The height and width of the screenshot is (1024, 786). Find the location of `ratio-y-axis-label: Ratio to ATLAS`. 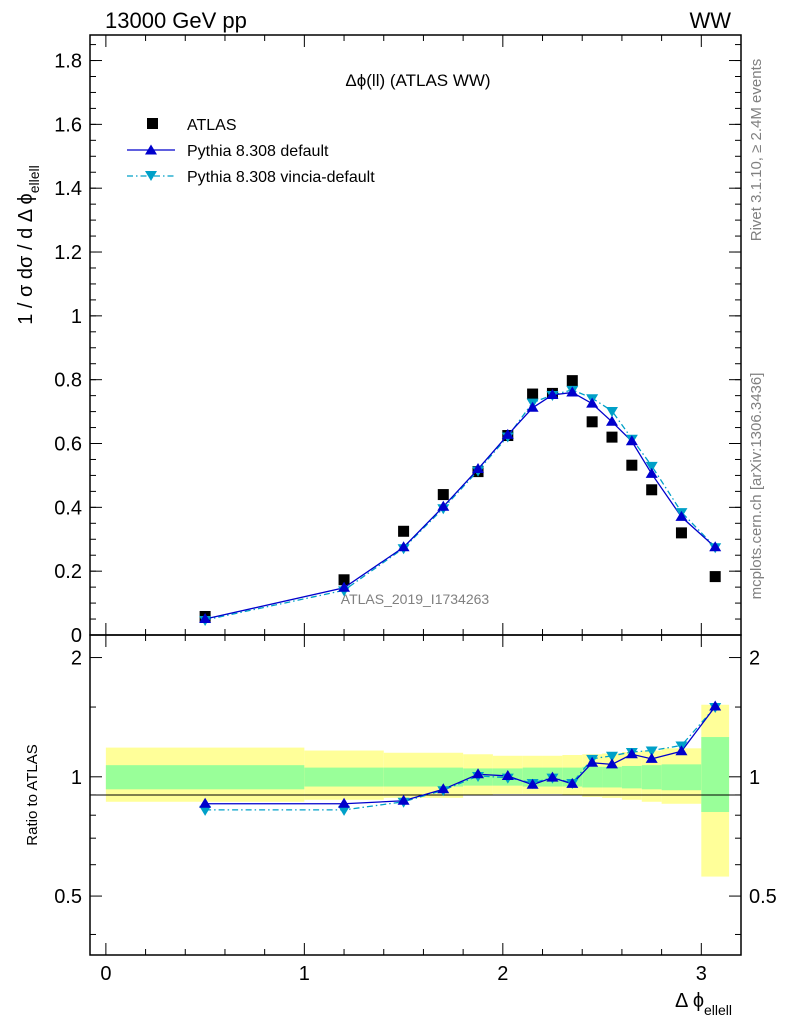

ratio-y-axis-label: Ratio to ATLAS is located at coordinates (32, 794).